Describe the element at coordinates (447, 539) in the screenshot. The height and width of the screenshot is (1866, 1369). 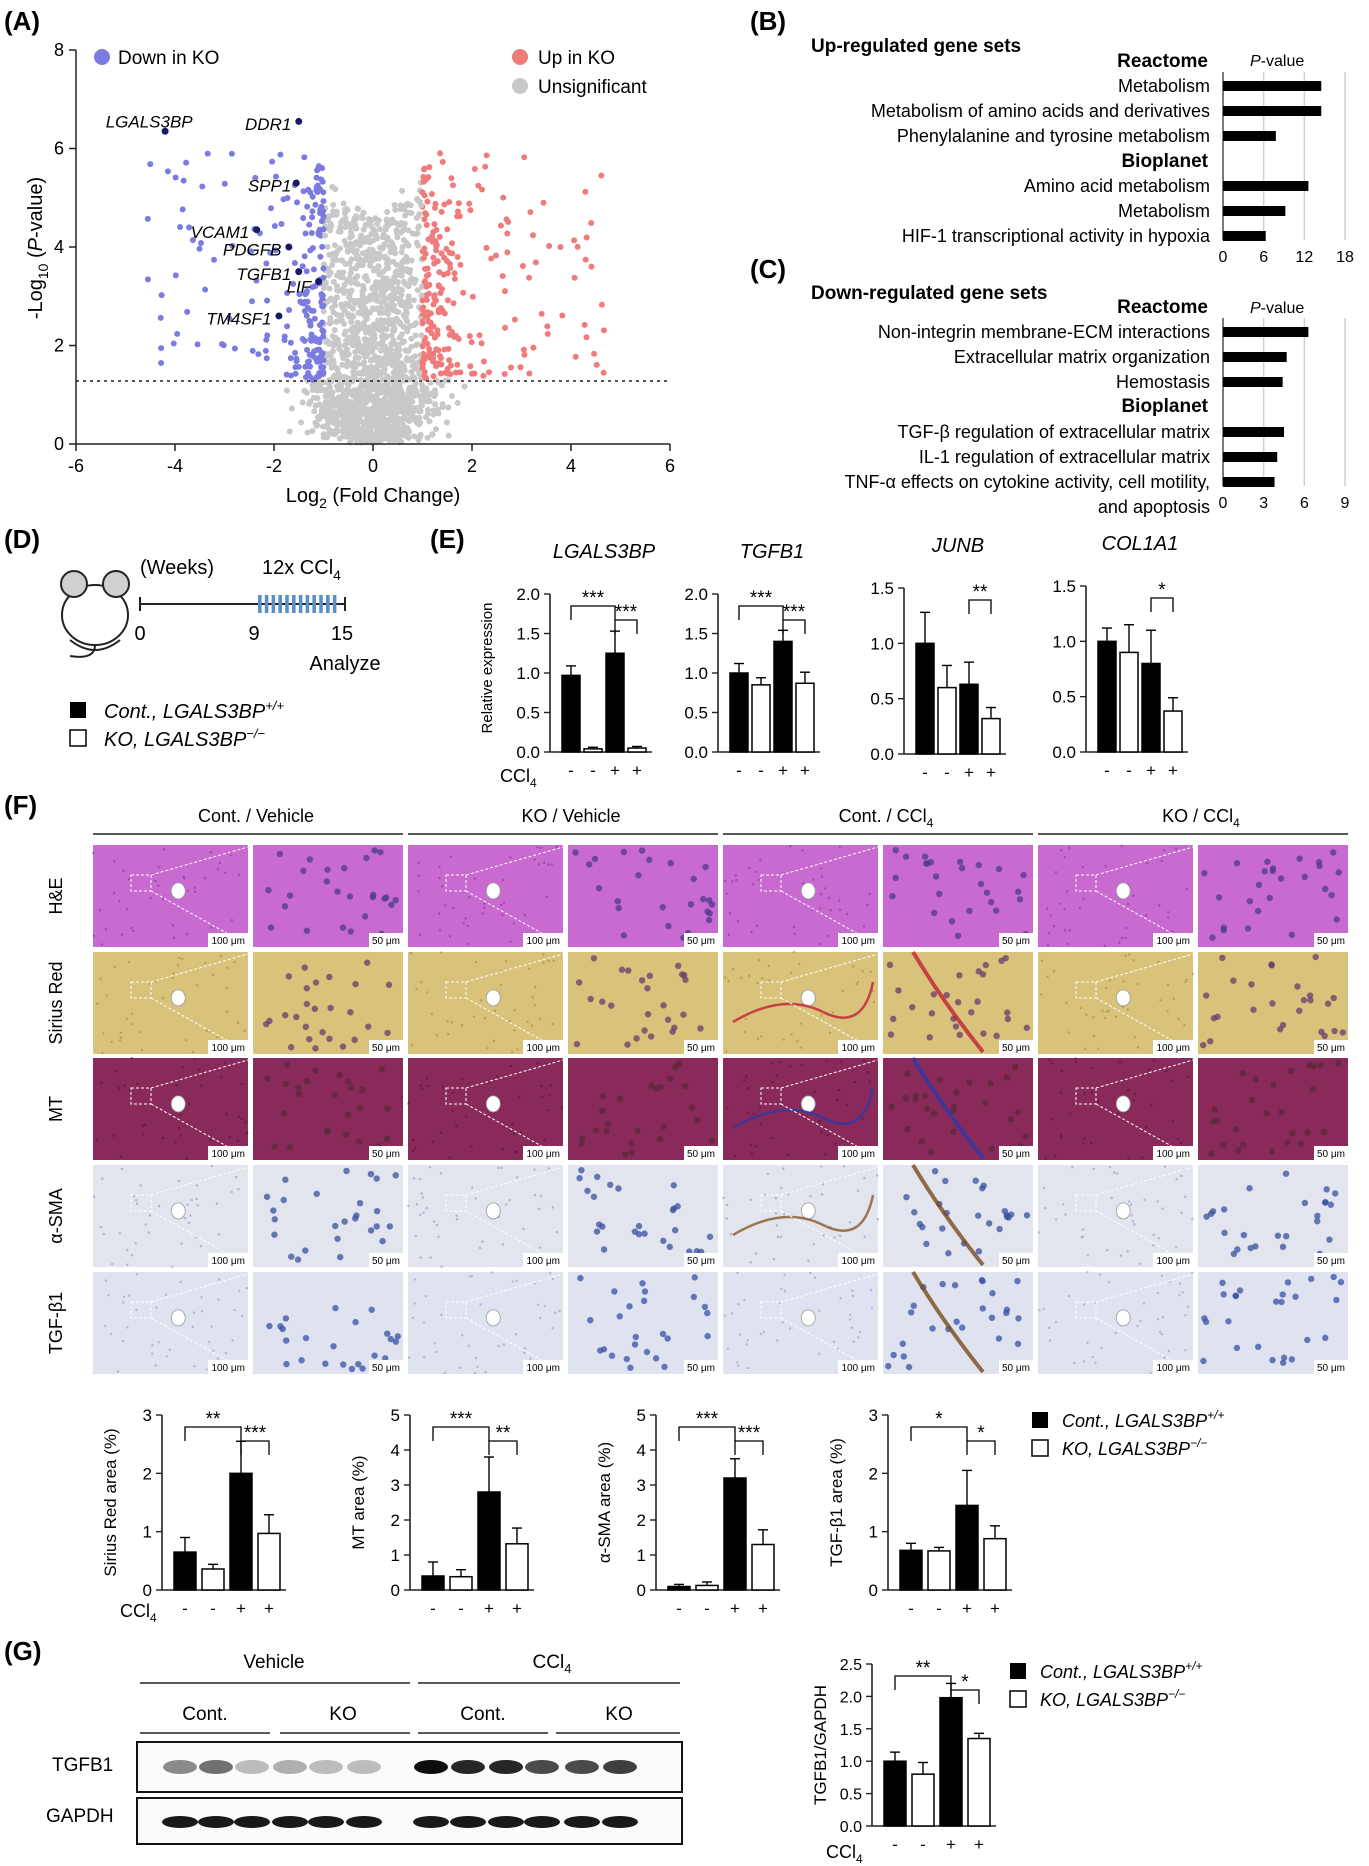
I see `panel-letter-e: (E)` at that location.